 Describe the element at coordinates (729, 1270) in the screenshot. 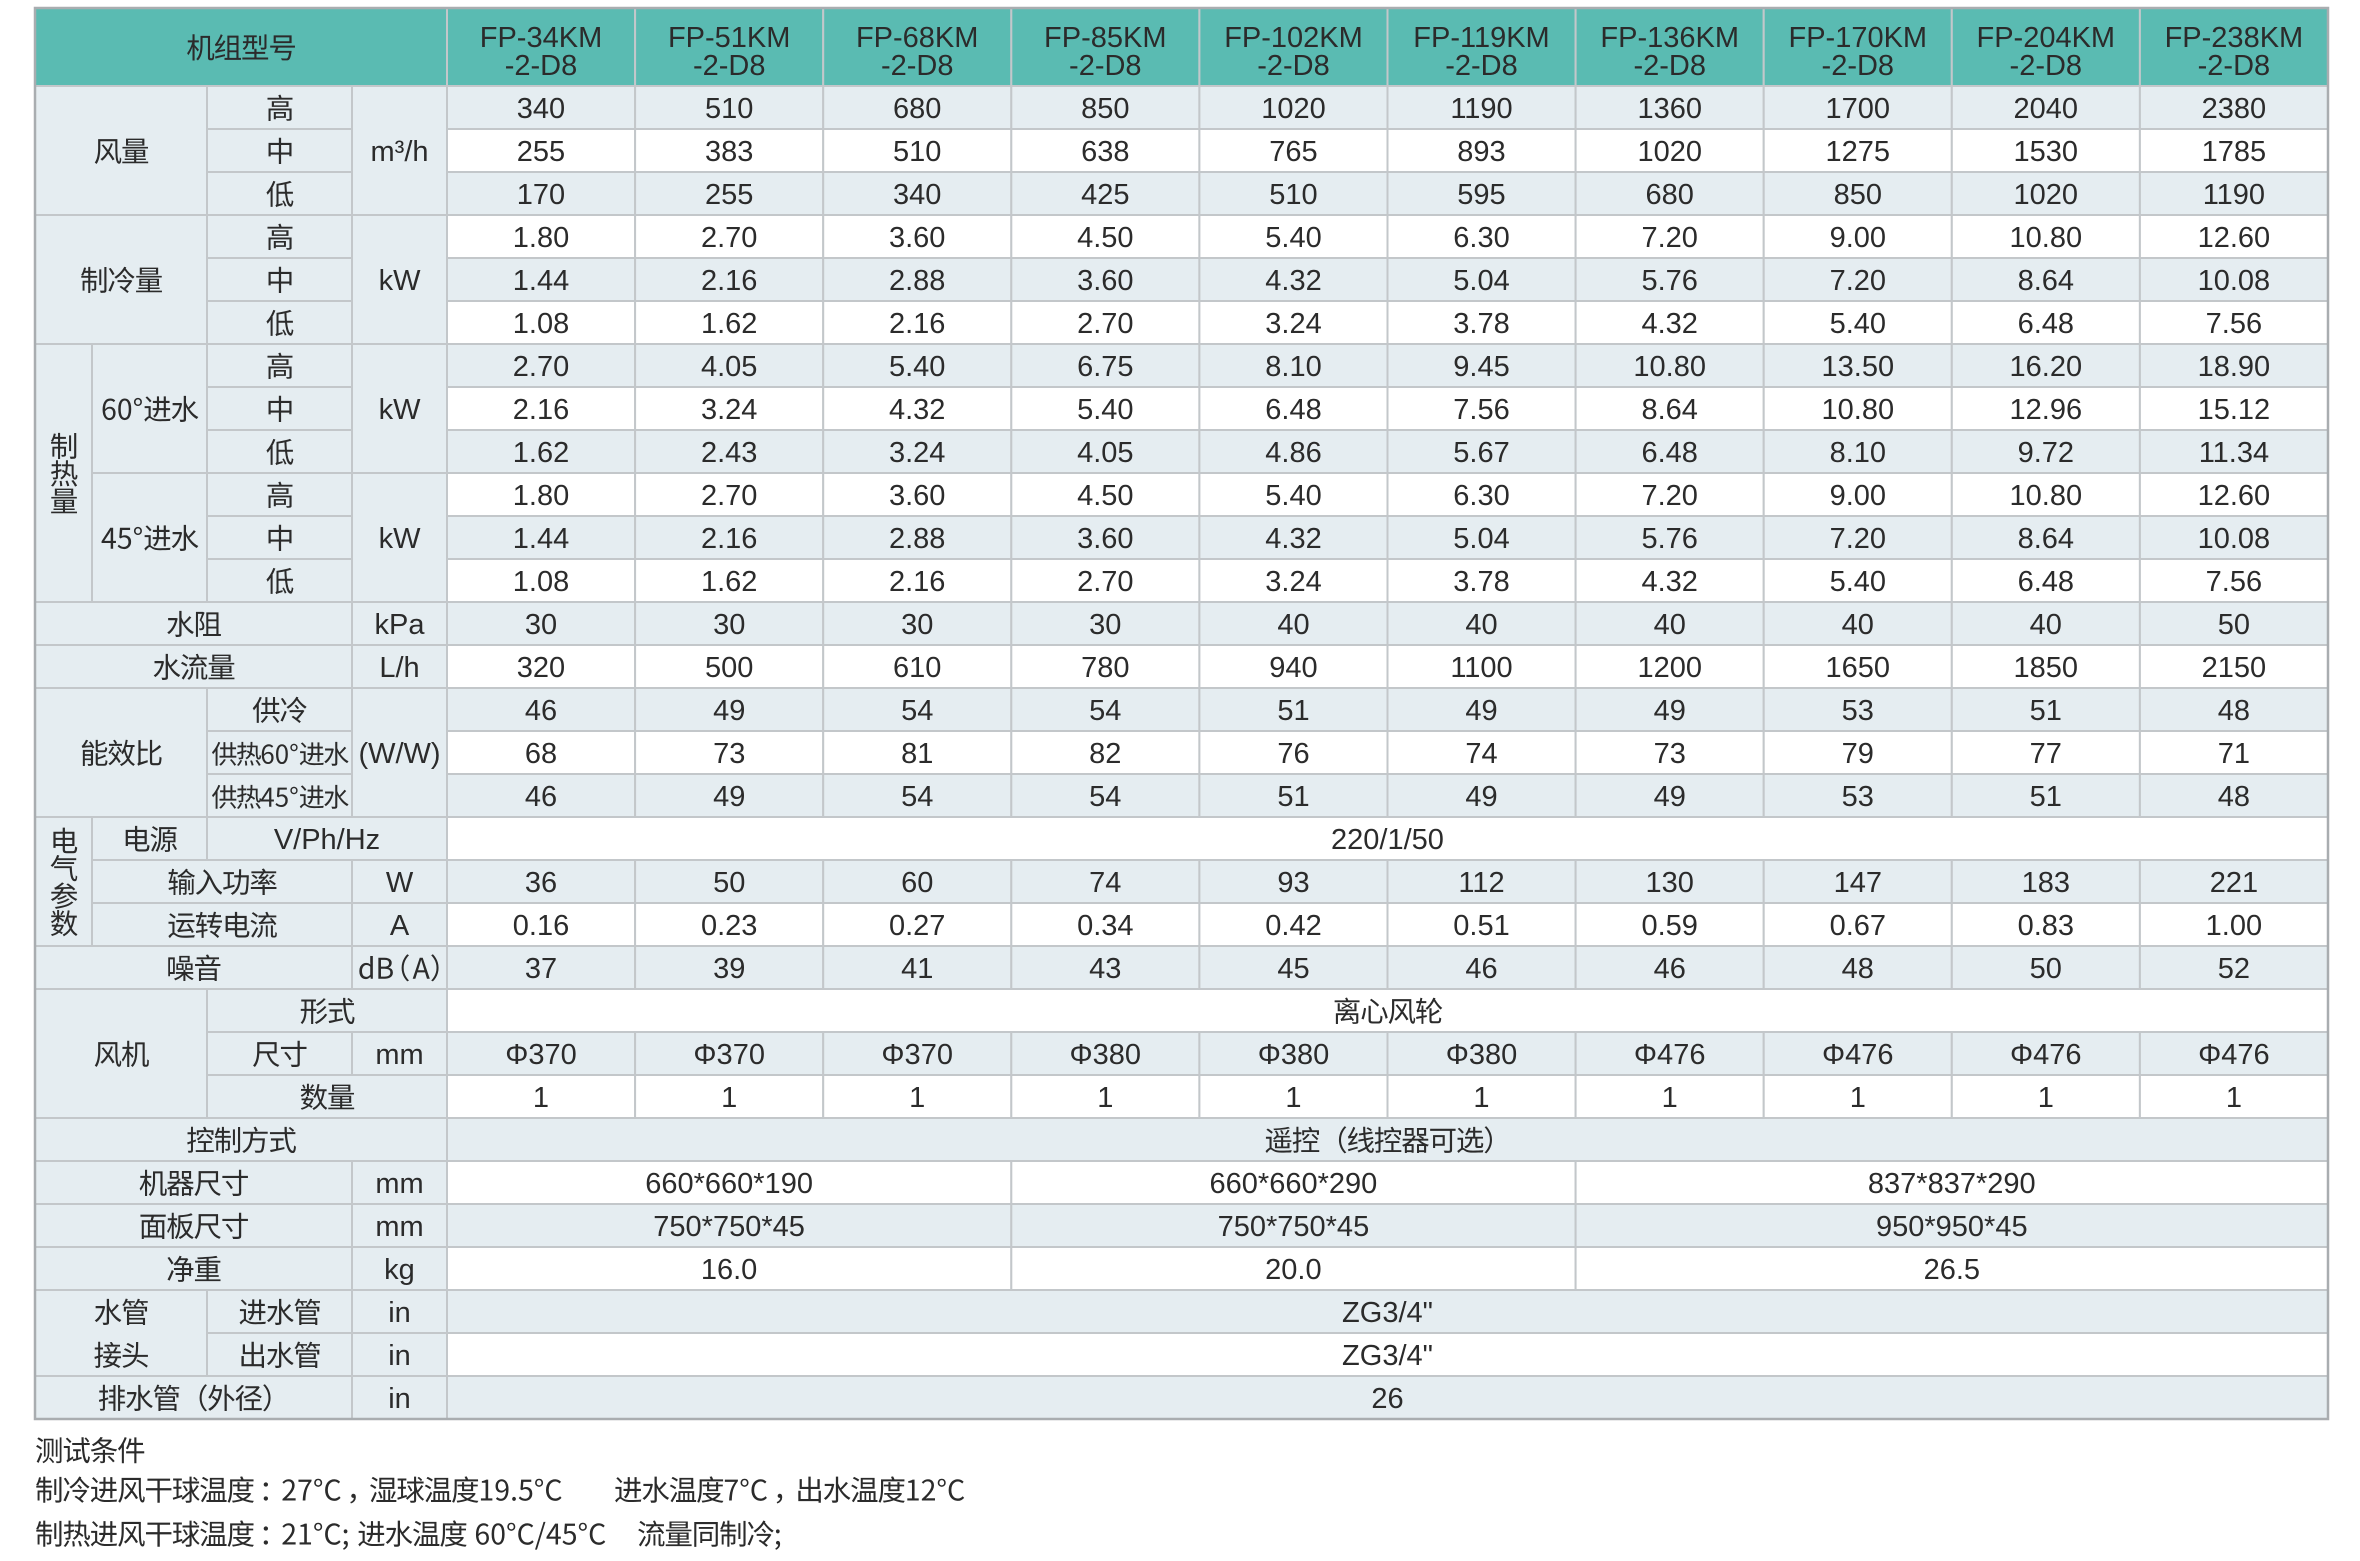

I see `svg-text: 16.0` at that location.